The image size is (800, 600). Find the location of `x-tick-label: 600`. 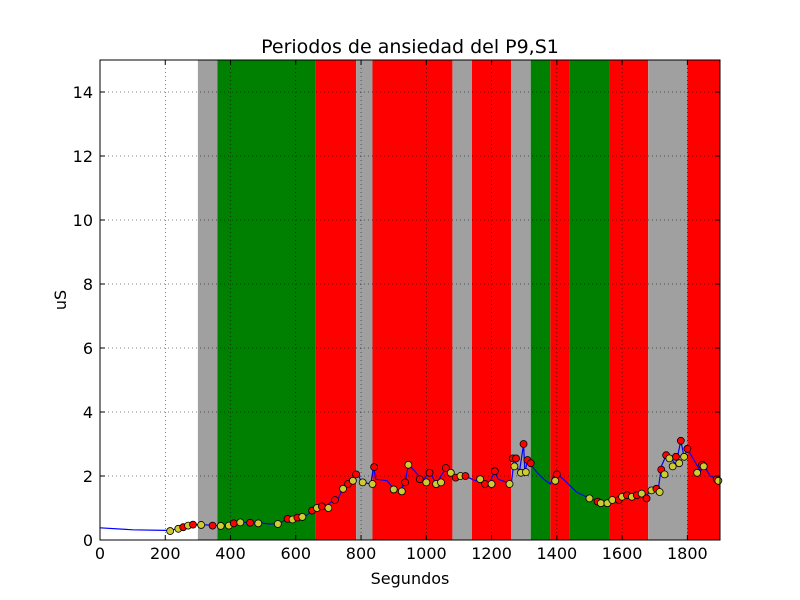

x-tick-label: 600 is located at coordinates (296, 553).